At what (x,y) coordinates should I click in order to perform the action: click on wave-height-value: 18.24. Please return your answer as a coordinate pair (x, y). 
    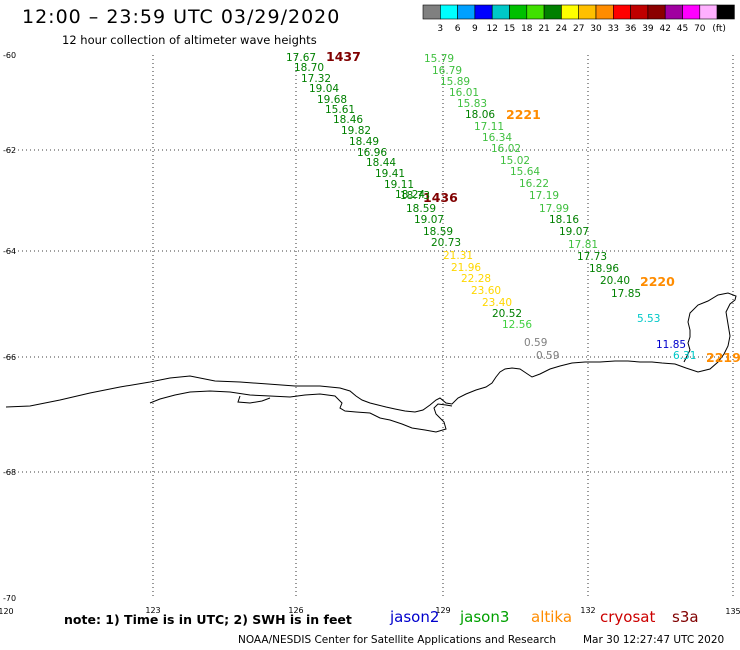
    Looking at the image, I should click on (410, 195).